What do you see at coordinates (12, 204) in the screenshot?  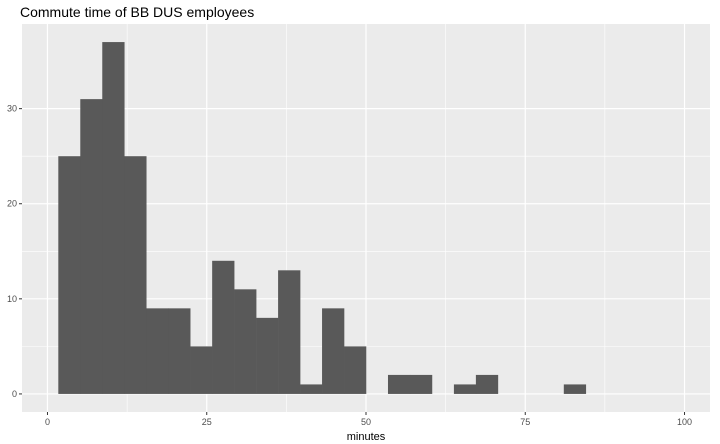 I see `y-tick-label: 20` at bounding box center [12, 204].